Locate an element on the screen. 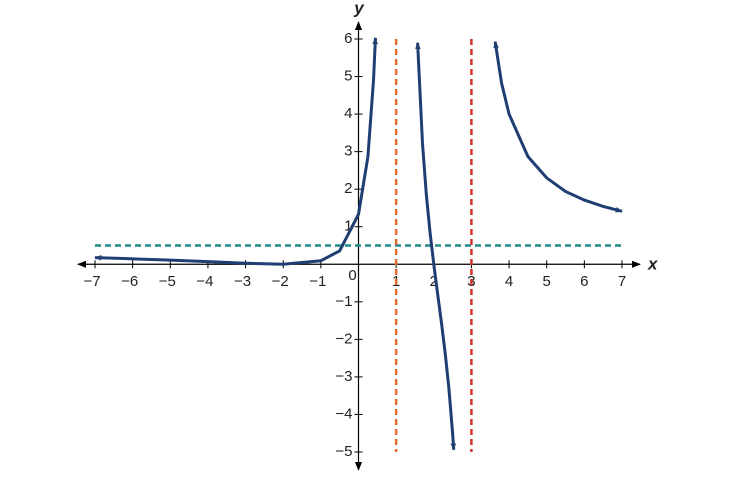 The image size is (731, 477). x-tick-label: 6 is located at coordinates (584, 281).